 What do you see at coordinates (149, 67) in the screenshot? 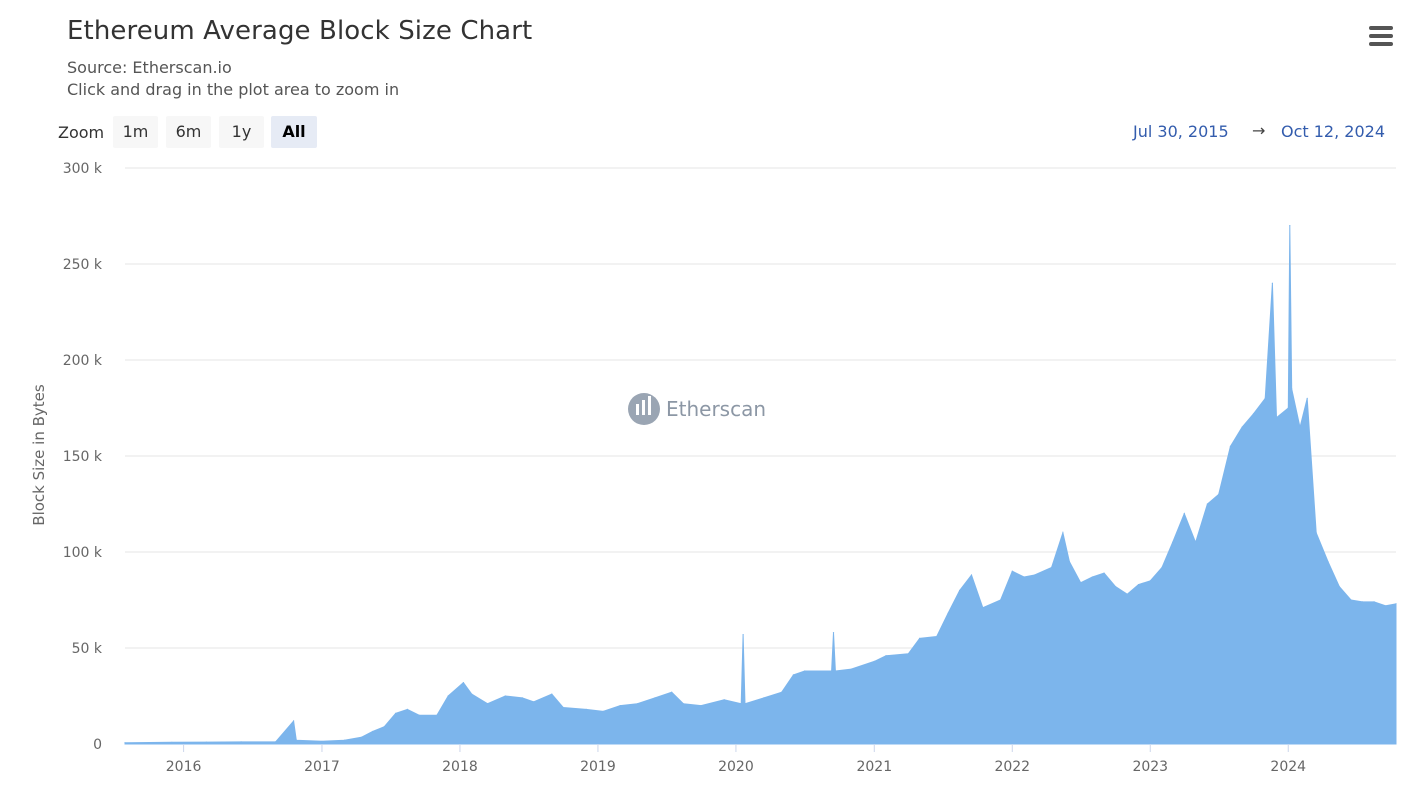
I see `chart-source: Source: Etherscan.io` at bounding box center [149, 67].